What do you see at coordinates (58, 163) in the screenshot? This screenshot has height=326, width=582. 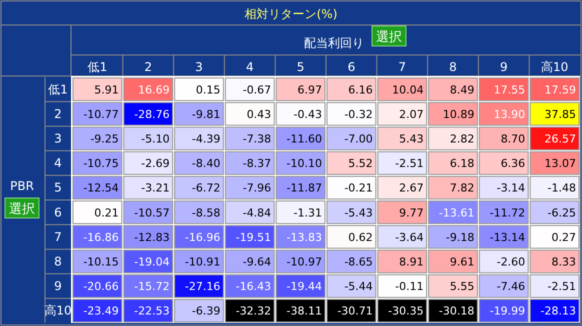 I see `y-tick-label: 4` at bounding box center [58, 163].